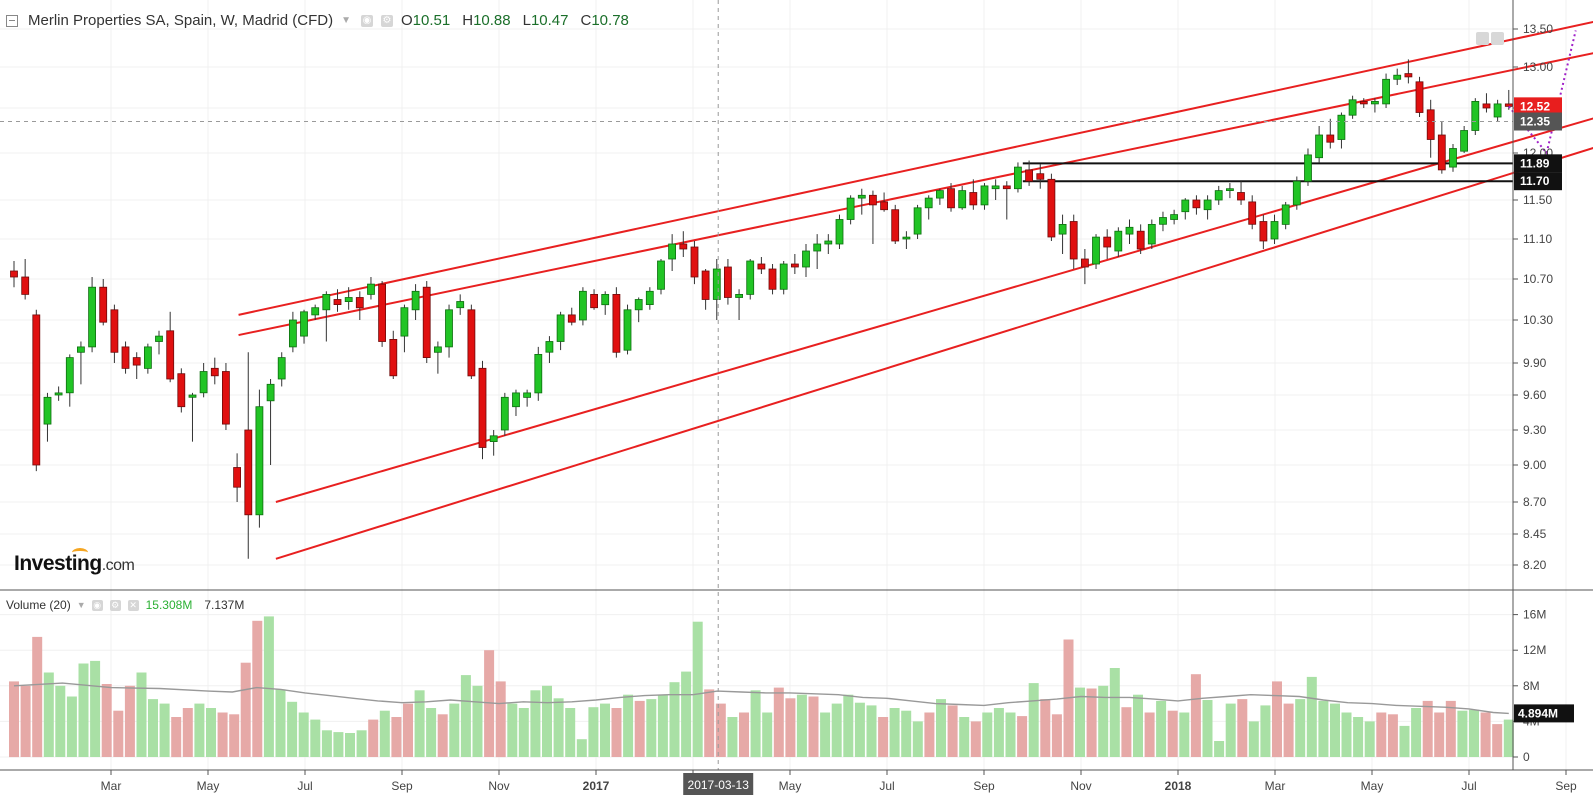 Image resolution: width=1593 pixels, height=805 pixels. What do you see at coordinates (1482, 38) in the screenshot?
I see `scale-auto-icon` at bounding box center [1482, 38].